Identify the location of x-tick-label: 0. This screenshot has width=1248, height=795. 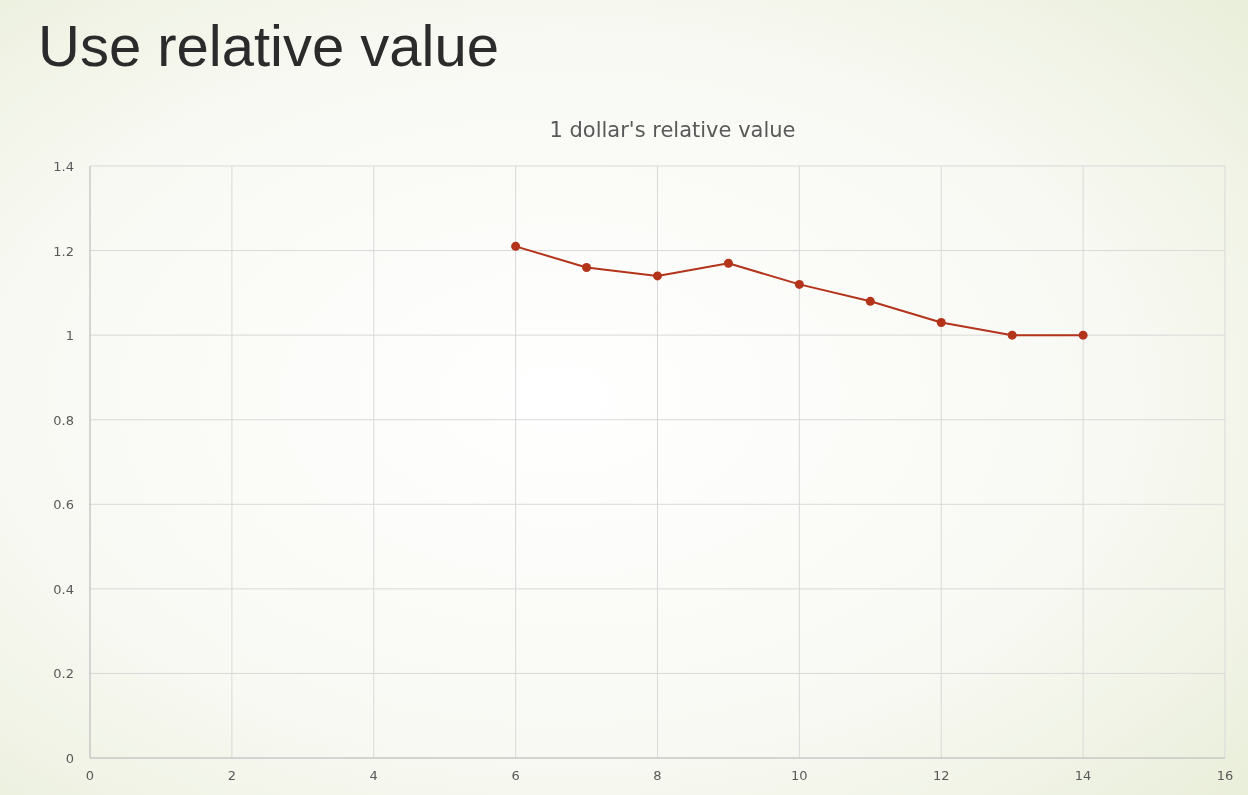
(90, 775).